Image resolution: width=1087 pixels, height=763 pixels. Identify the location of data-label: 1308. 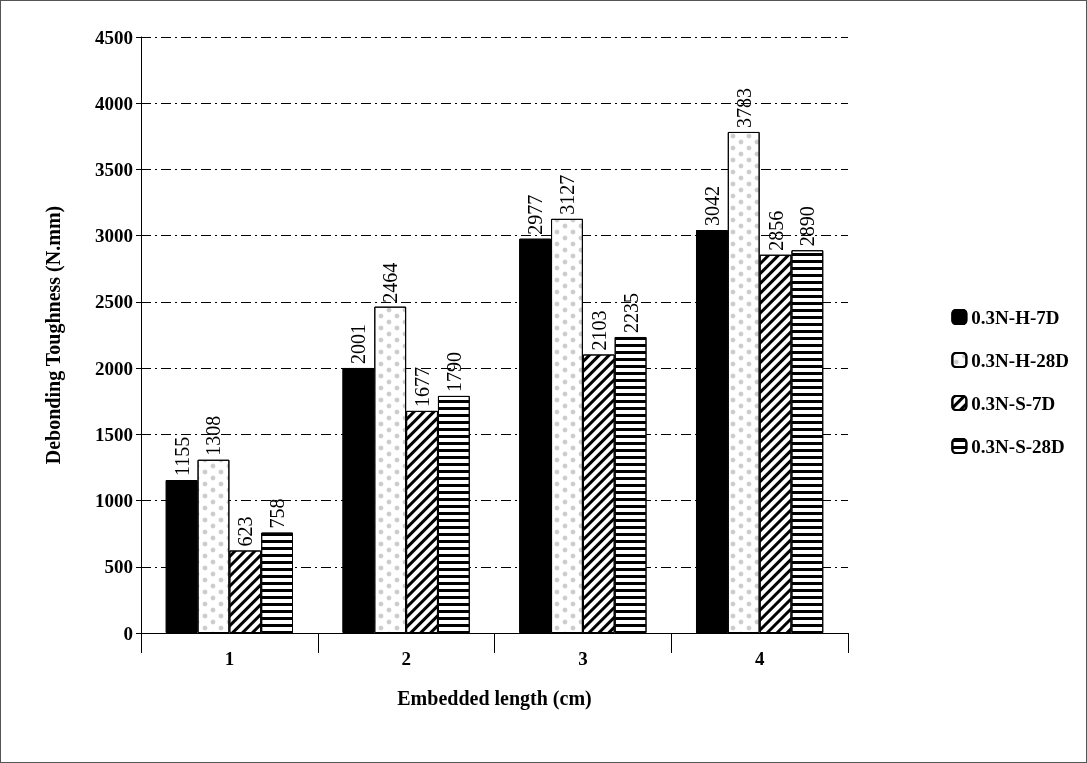
(213, 435).